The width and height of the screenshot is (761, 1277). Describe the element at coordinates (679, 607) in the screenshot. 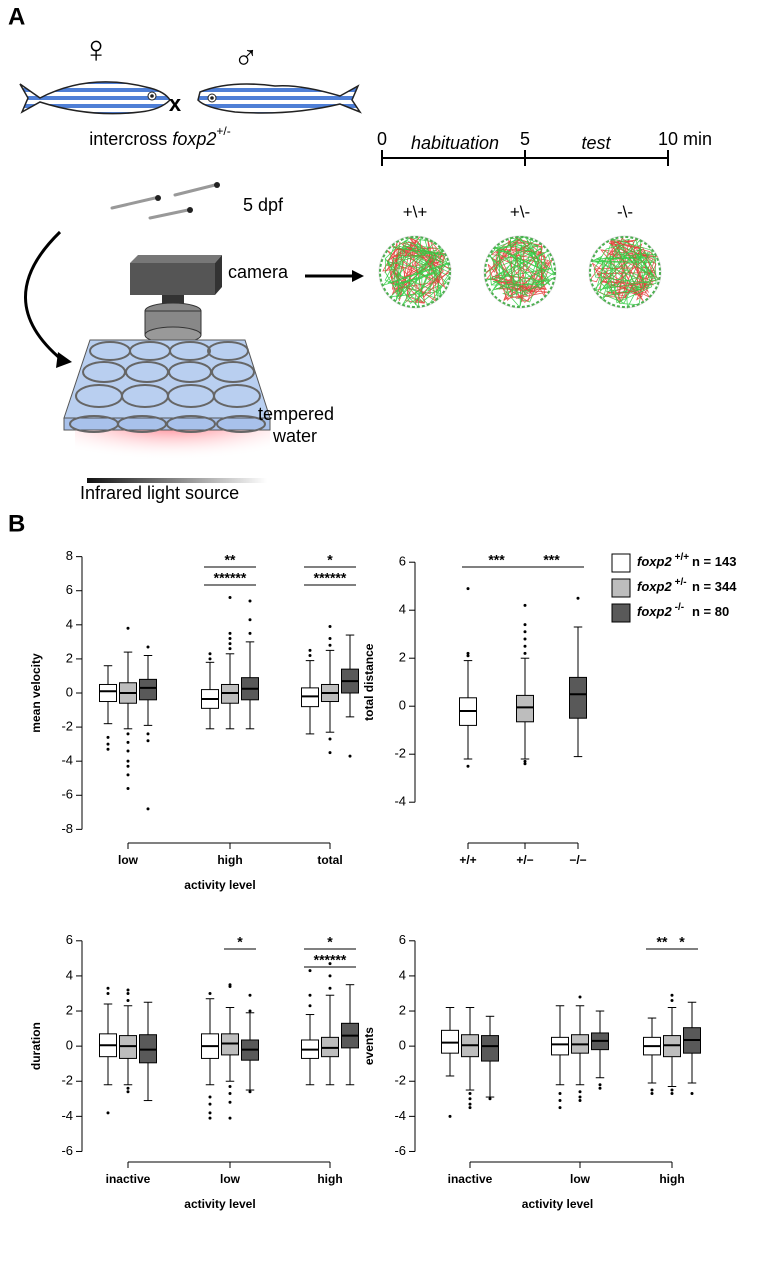

I see `legend-text: -/-` at that location.